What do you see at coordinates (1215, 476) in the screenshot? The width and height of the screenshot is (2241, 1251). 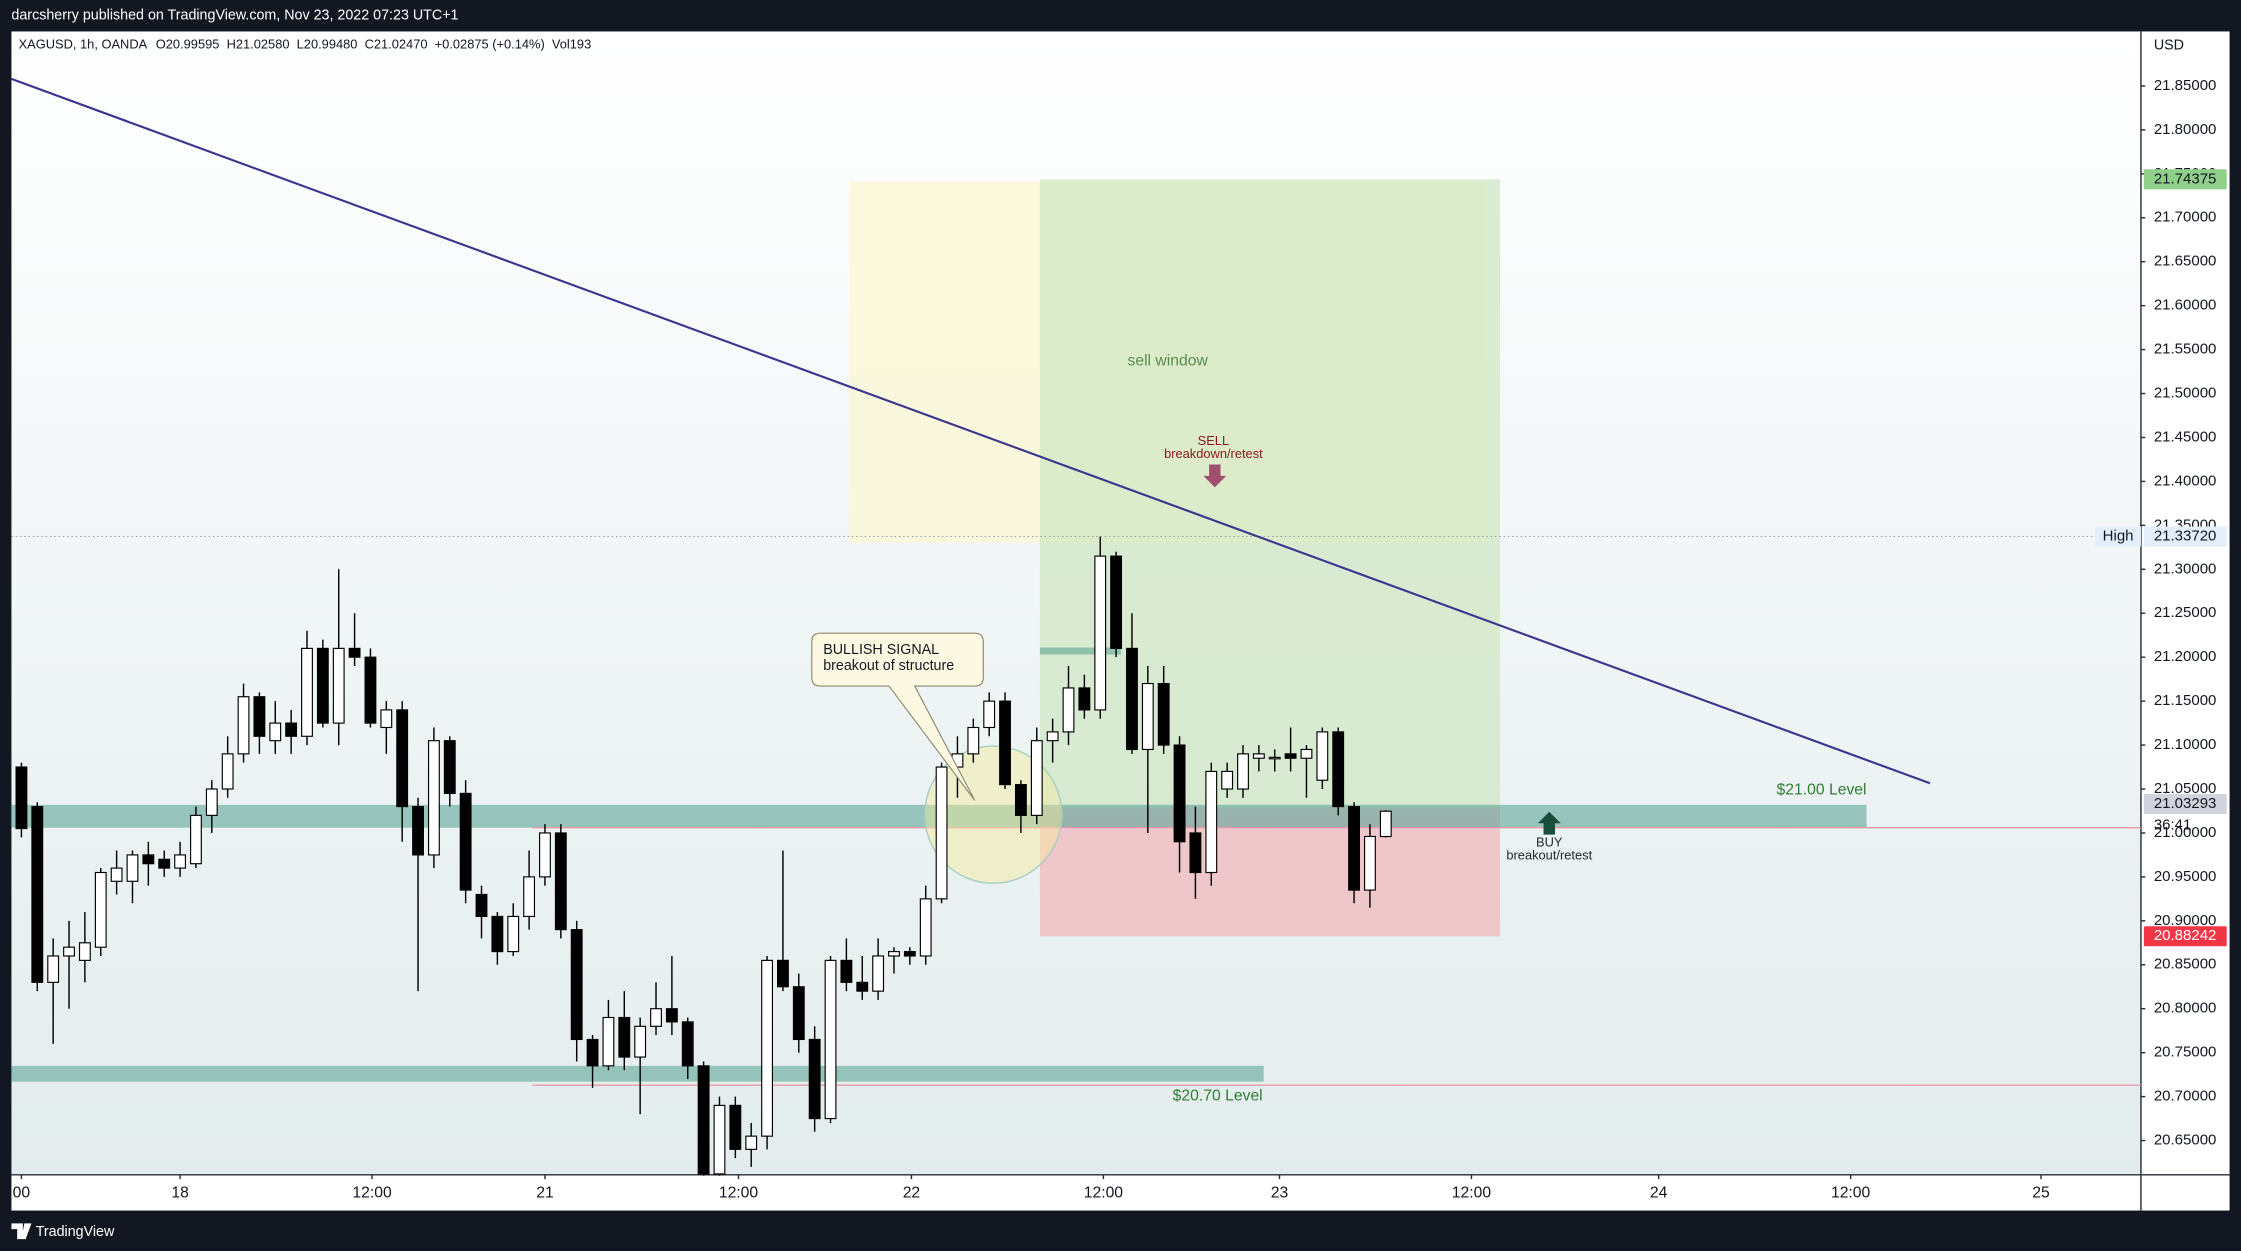 I see `sell-arrow` at bounding box center [1215, 476].